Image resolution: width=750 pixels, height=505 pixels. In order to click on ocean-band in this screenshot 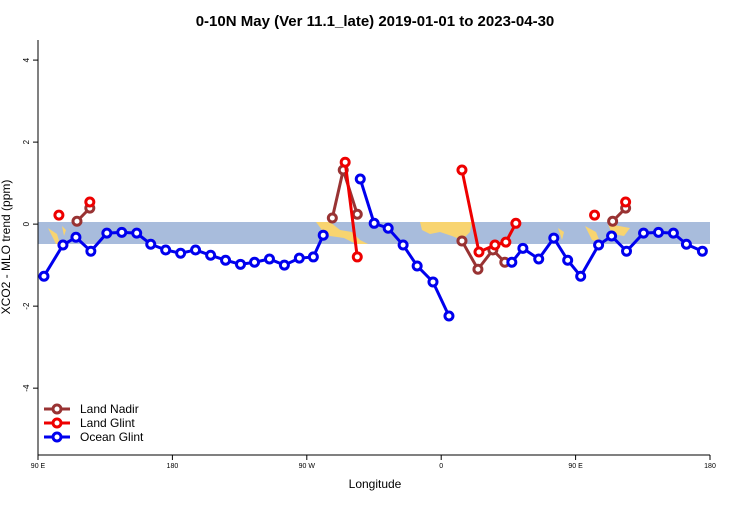, I will do `click(374, 233)`.